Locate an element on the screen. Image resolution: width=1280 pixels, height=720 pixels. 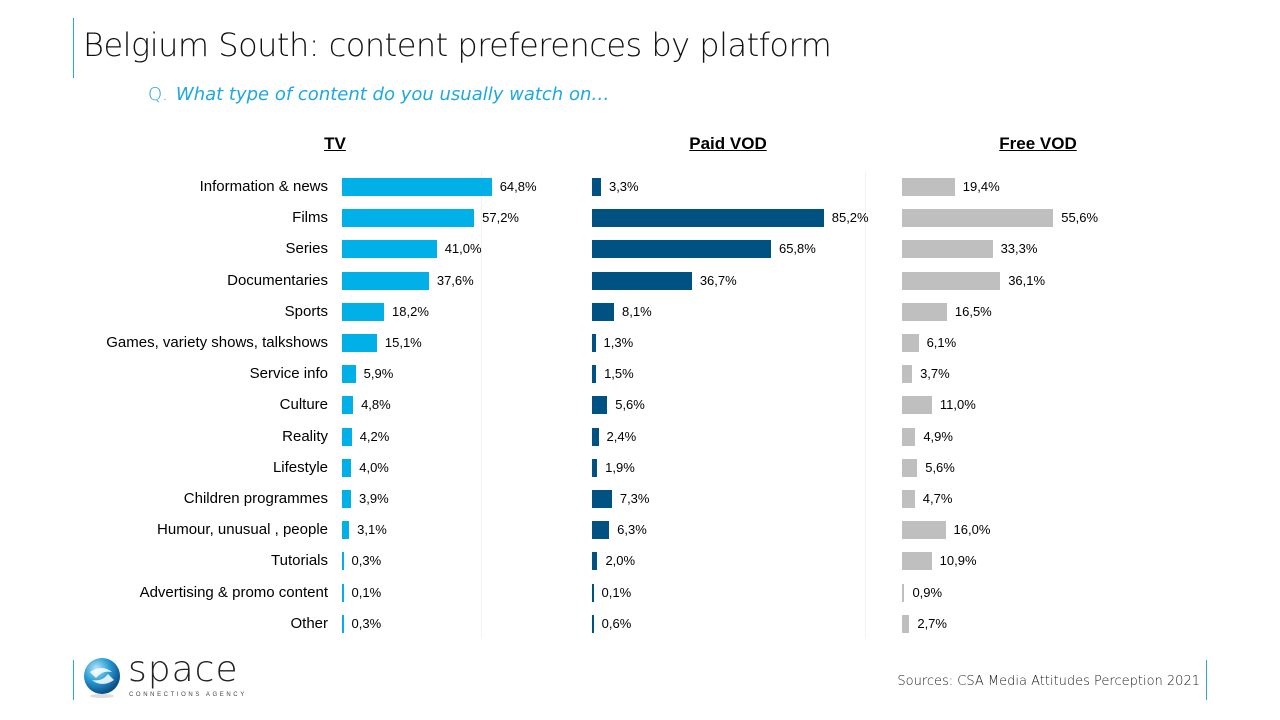
category-label: Humour, unusual , people is located at coordinates (242, 530).